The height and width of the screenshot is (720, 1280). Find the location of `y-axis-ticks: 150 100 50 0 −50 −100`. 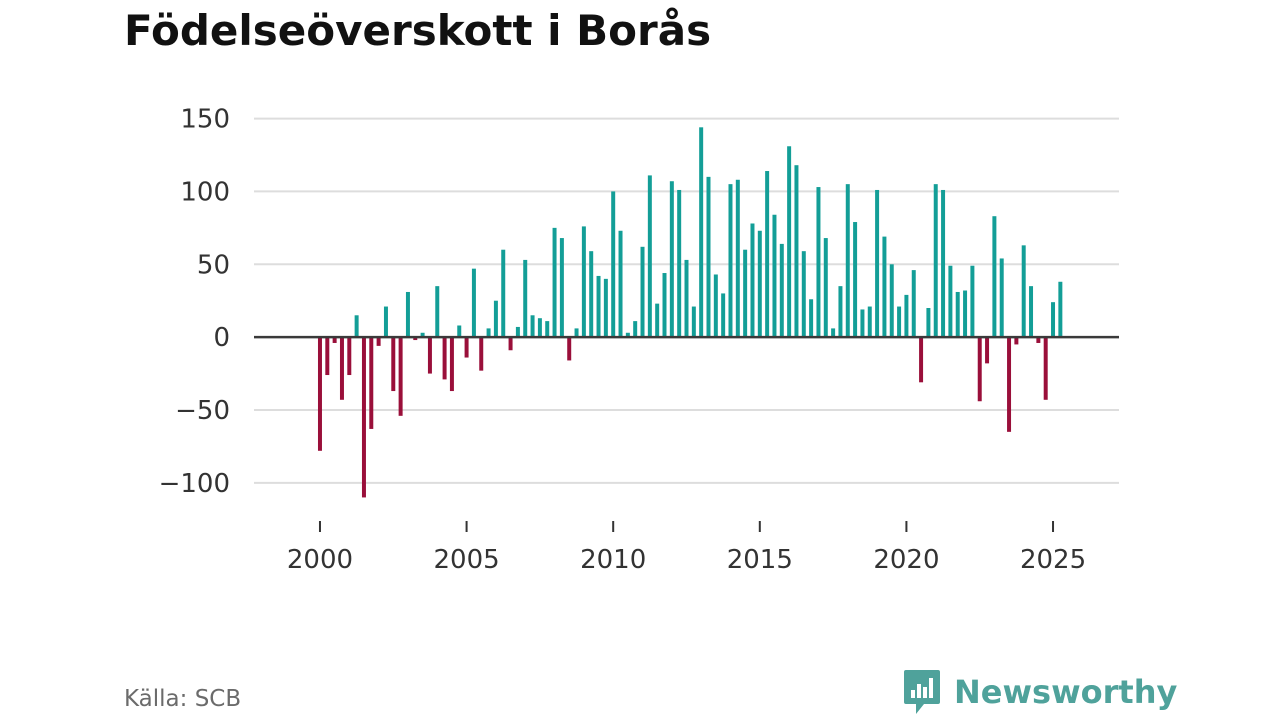

y-axis-ticks: 150 100 50 0 −50 −100 is located at coordinates (194, 302).